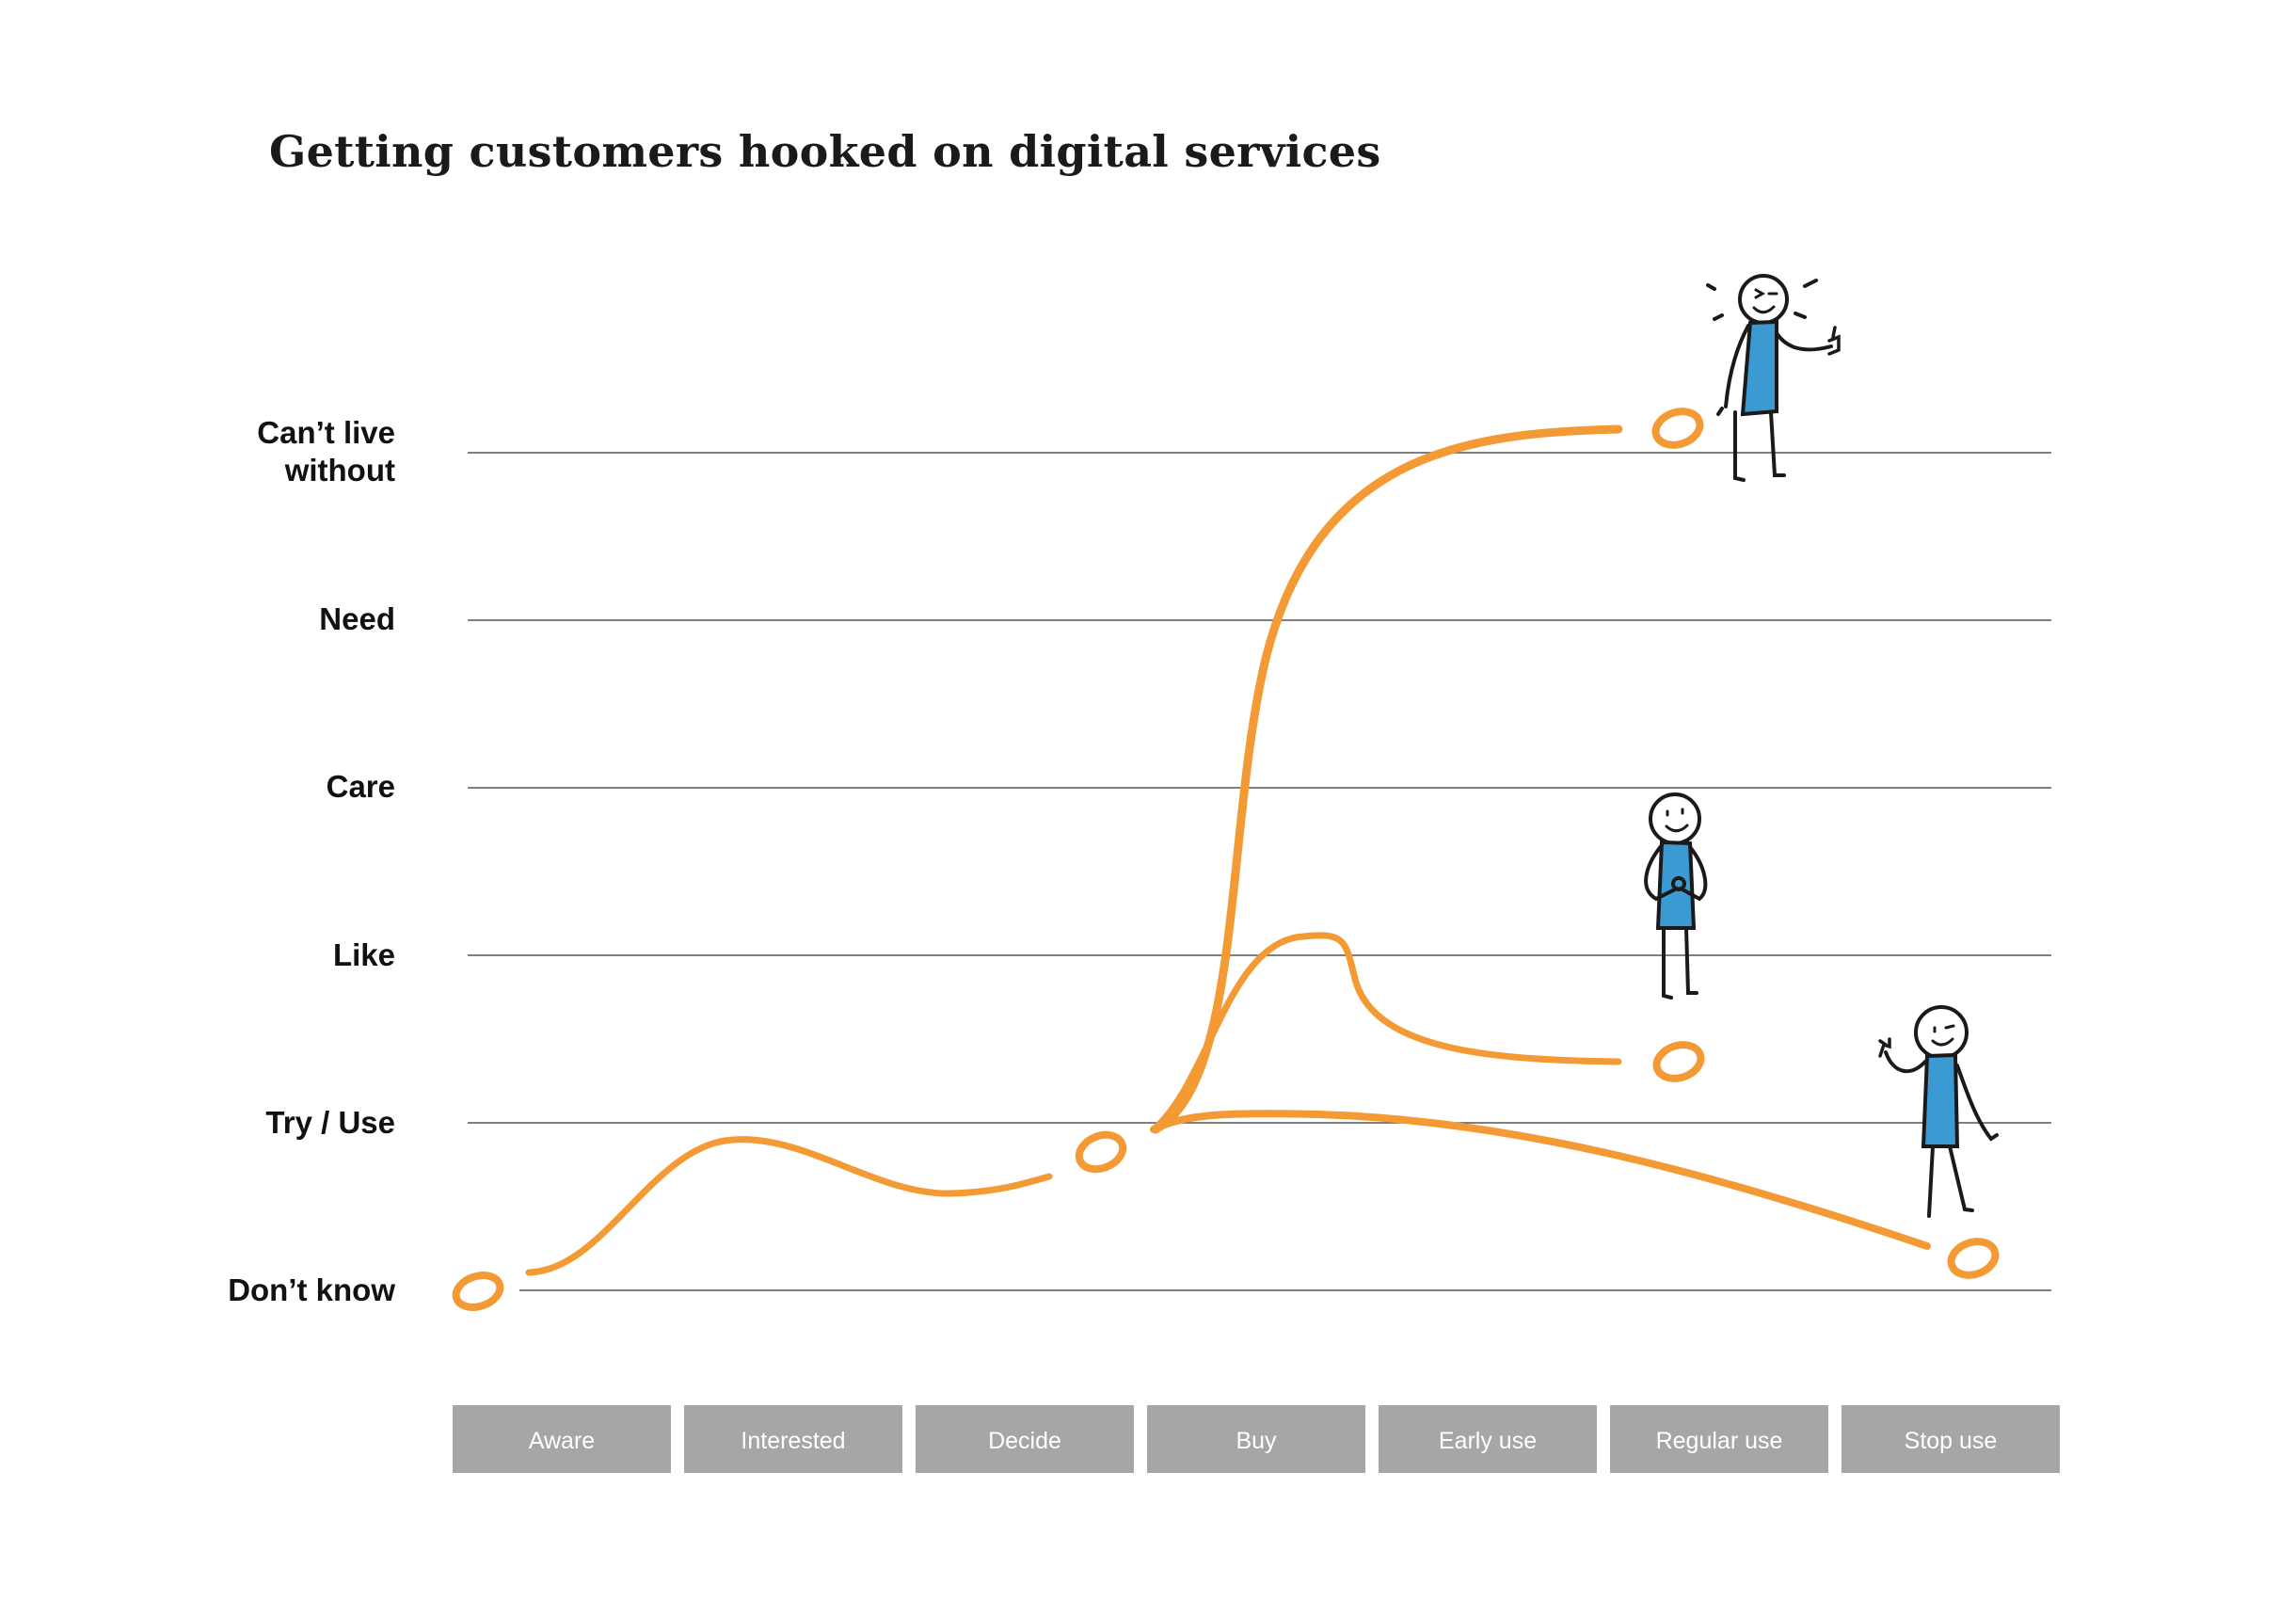  I want to click on level-label-dont-know: Don’t know, so click(311, 1289).